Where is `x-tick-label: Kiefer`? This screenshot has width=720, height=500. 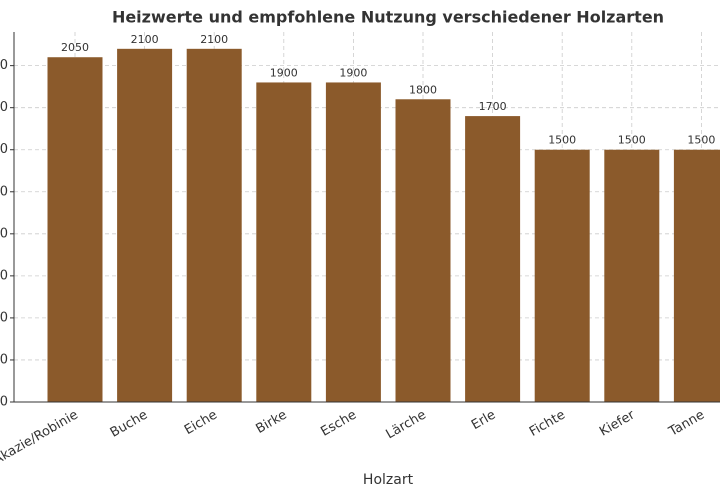 x-tick-label: Kiefer is located at coordinates (617, 423).